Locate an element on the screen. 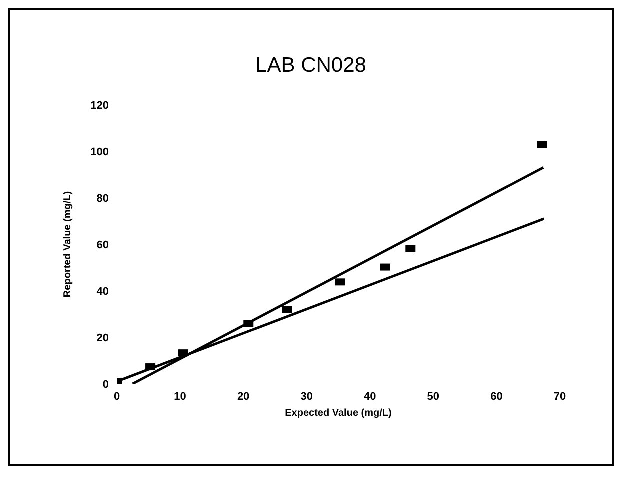 The height and width of the screenshot is (478, 626). x-axis-title: Expected Value (mg/L) is located at coordinates (338, 413).